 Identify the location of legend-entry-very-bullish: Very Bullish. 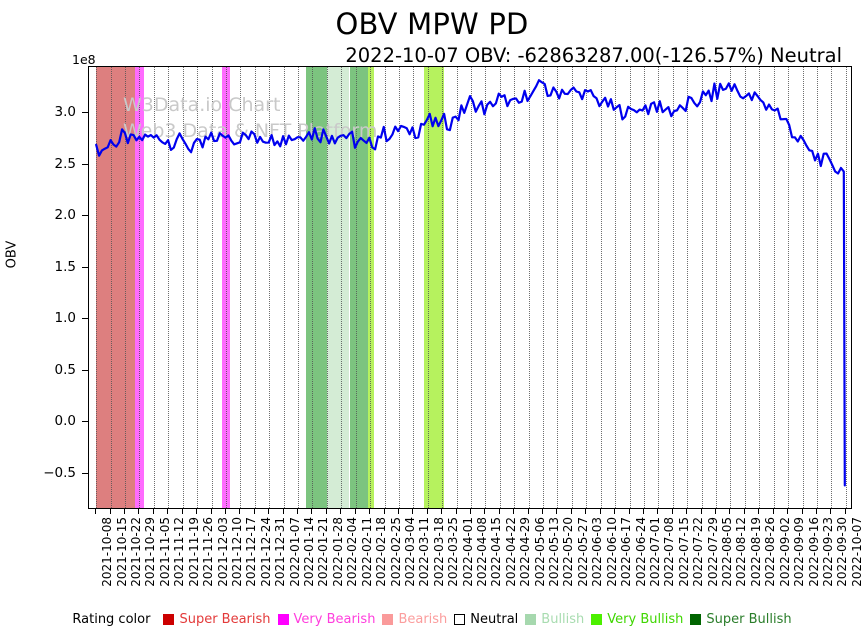
(637, 619).